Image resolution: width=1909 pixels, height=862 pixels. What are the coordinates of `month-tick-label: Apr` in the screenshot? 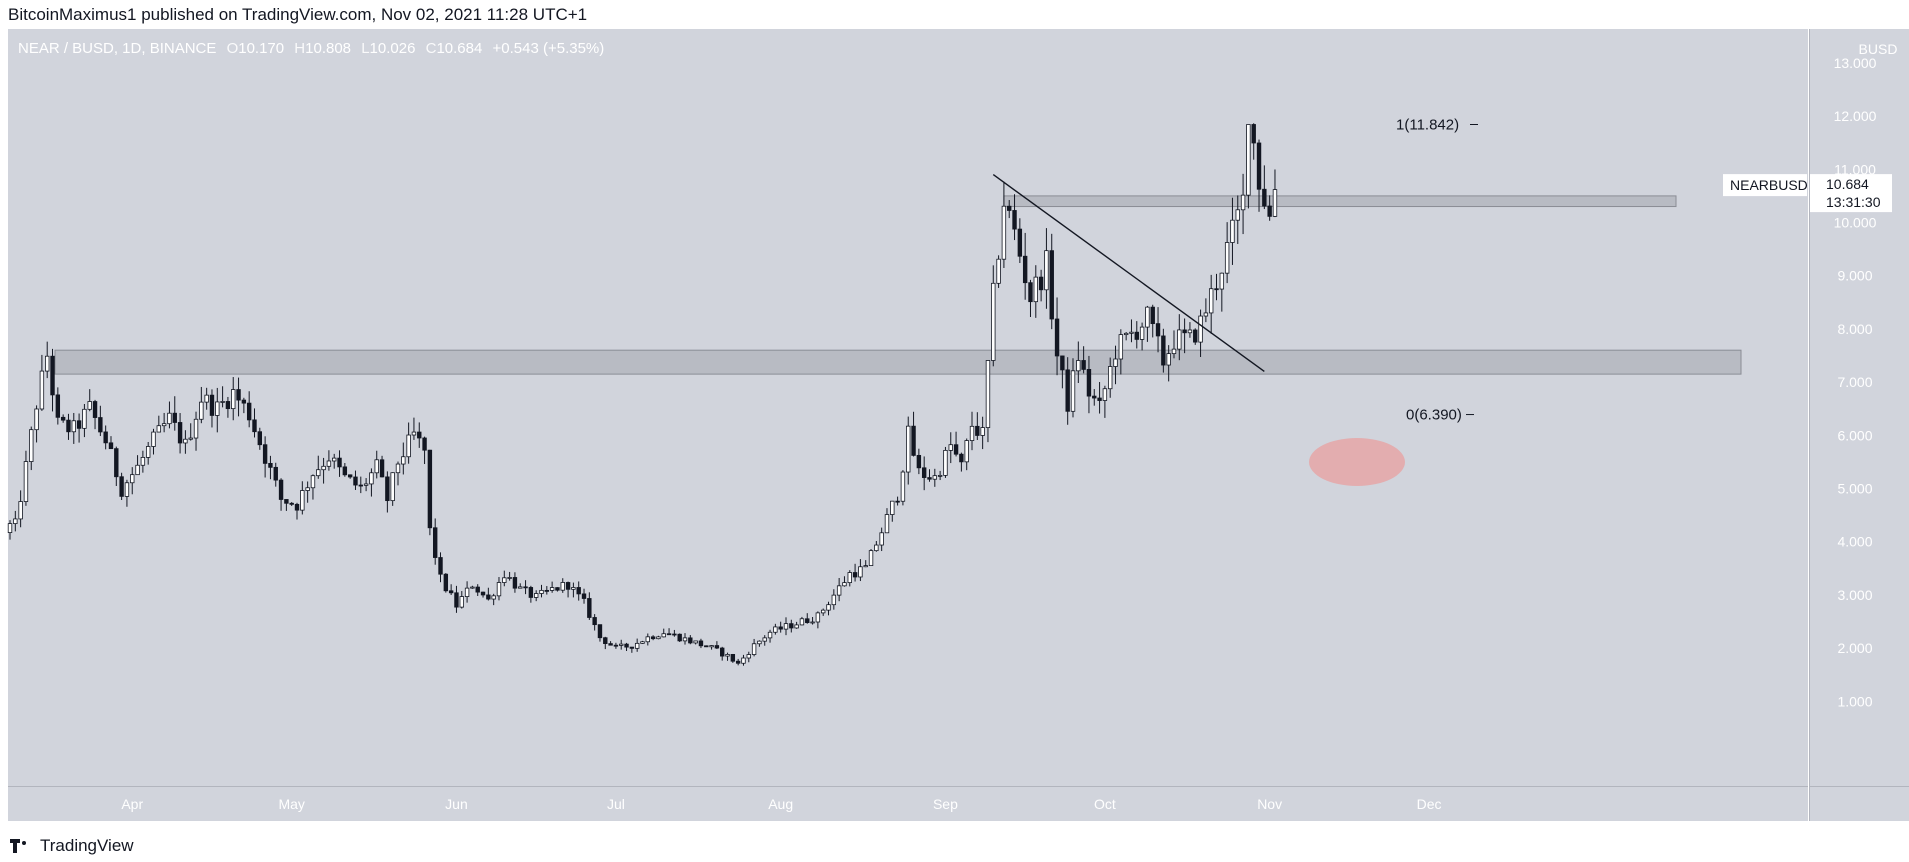 It's located at (132, 804).